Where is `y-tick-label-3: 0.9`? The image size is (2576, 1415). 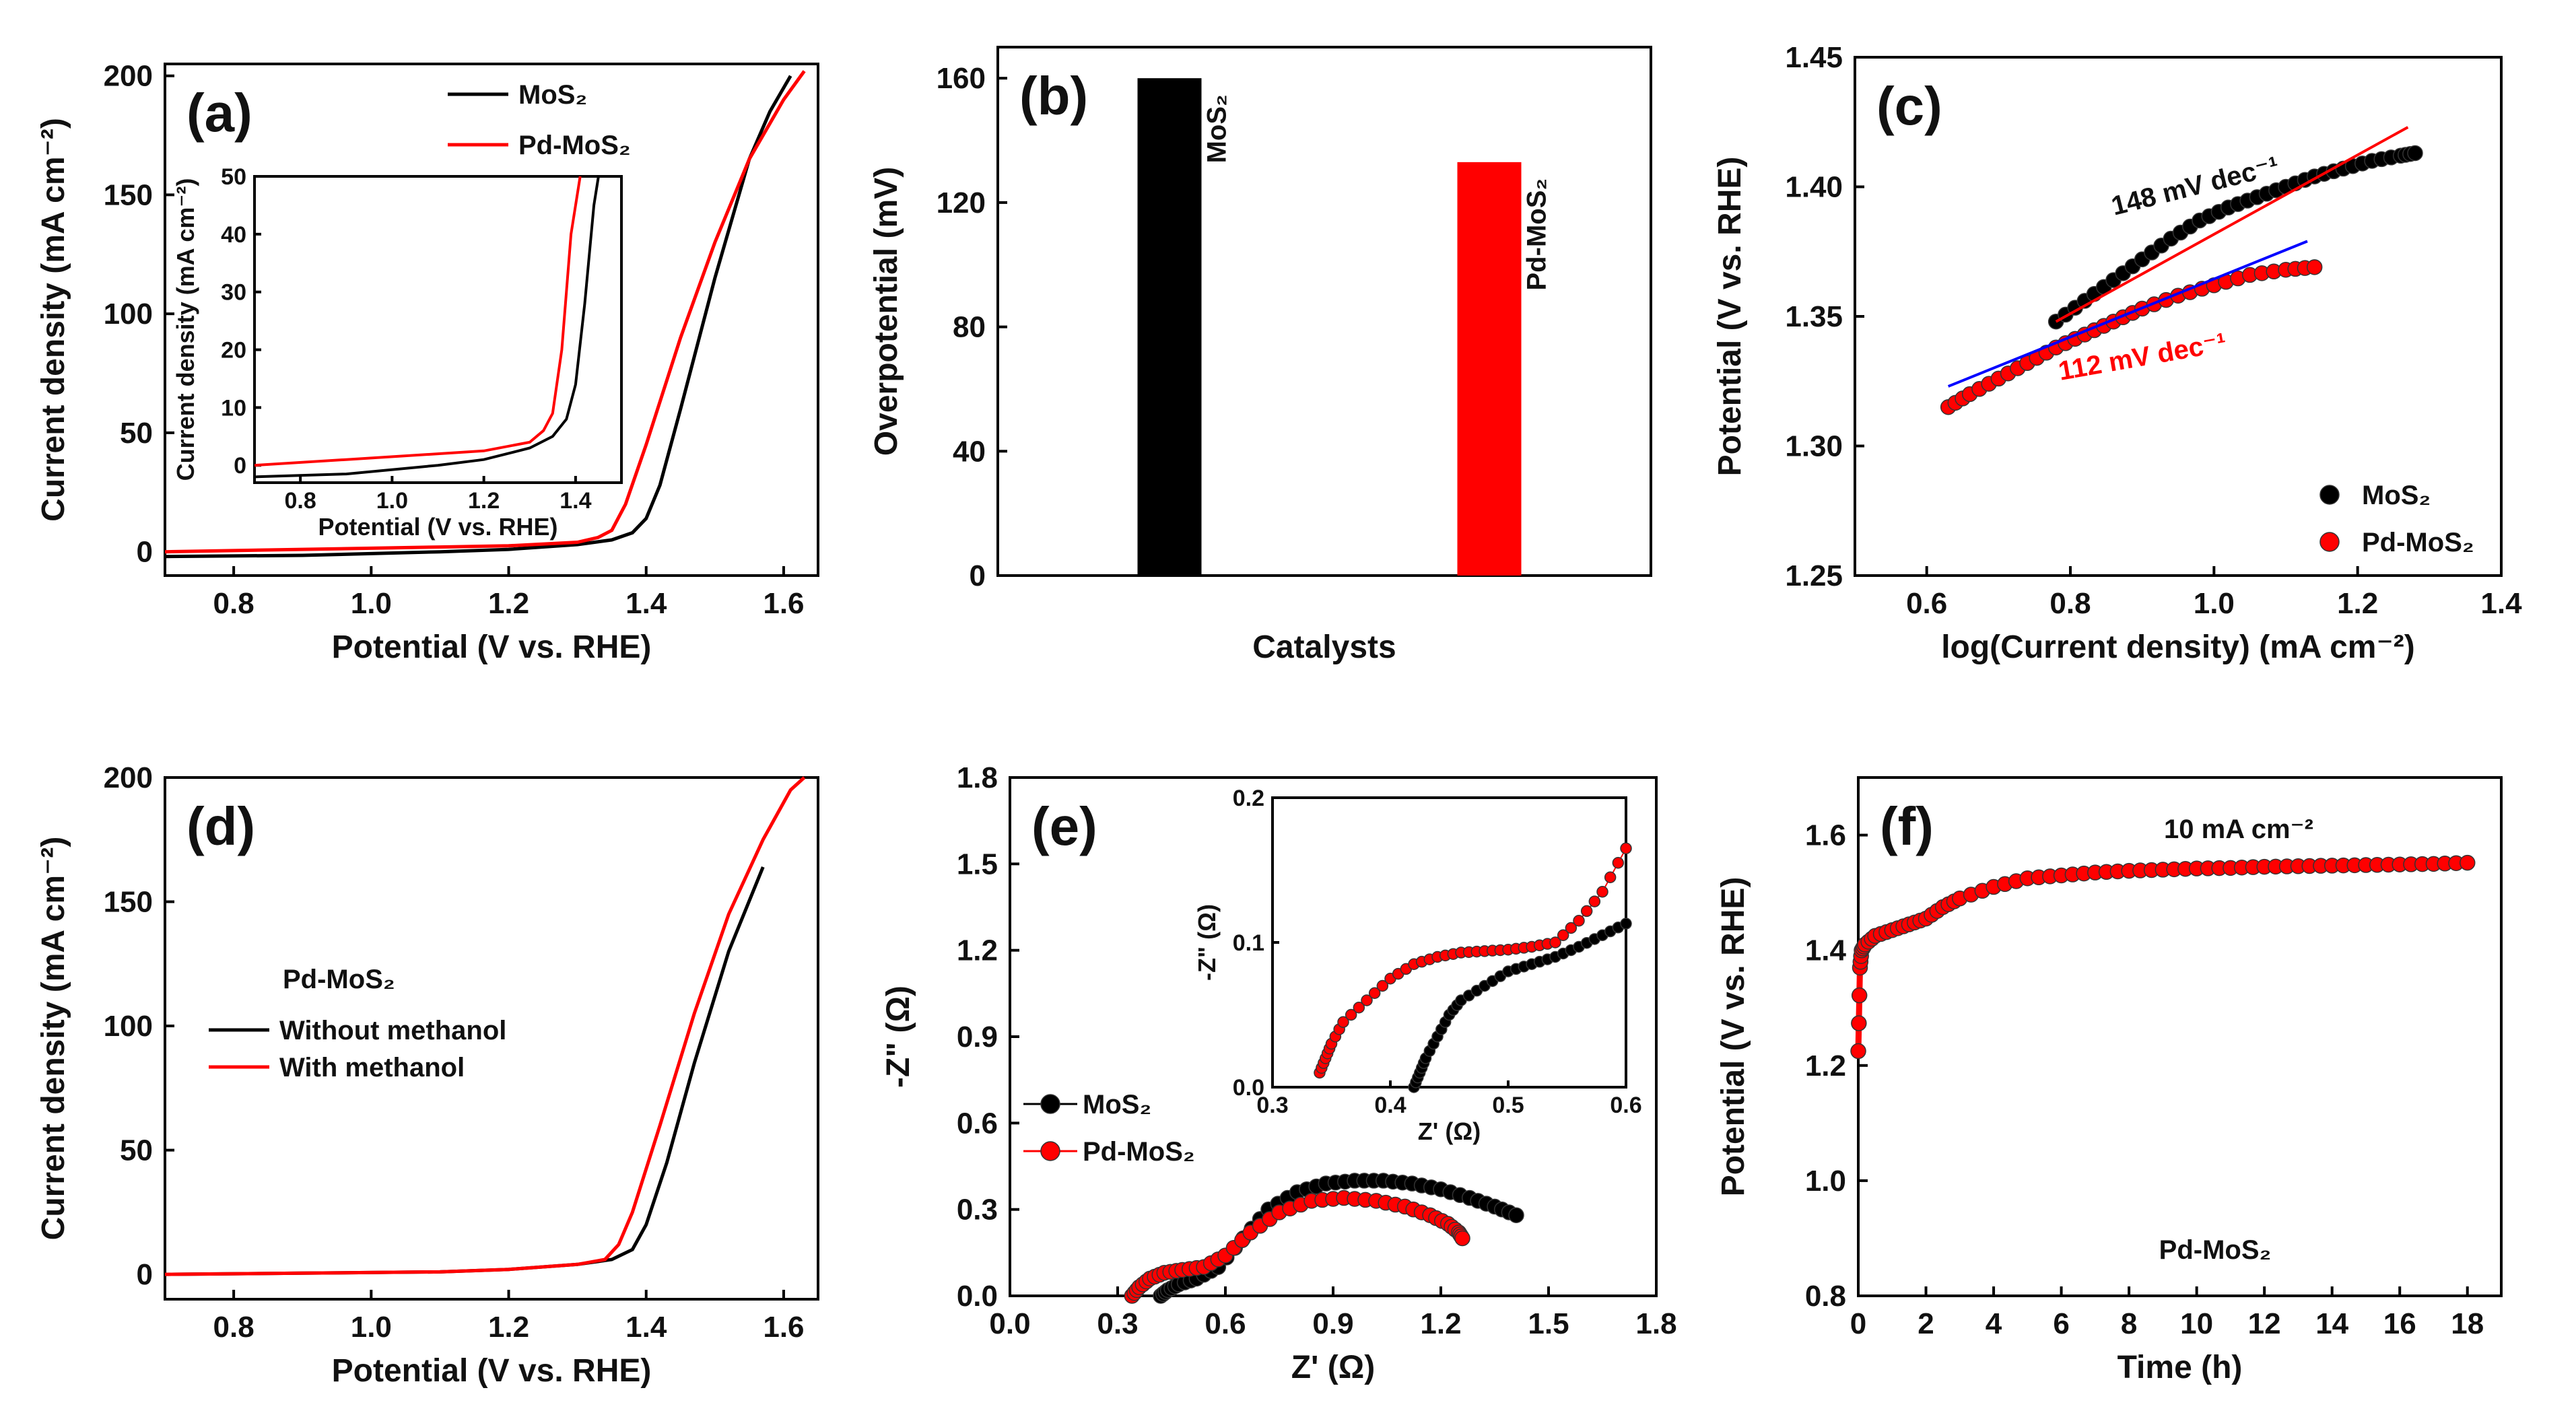 y-tick-label-3: 0.9 is located at coordinates (977, 1037).